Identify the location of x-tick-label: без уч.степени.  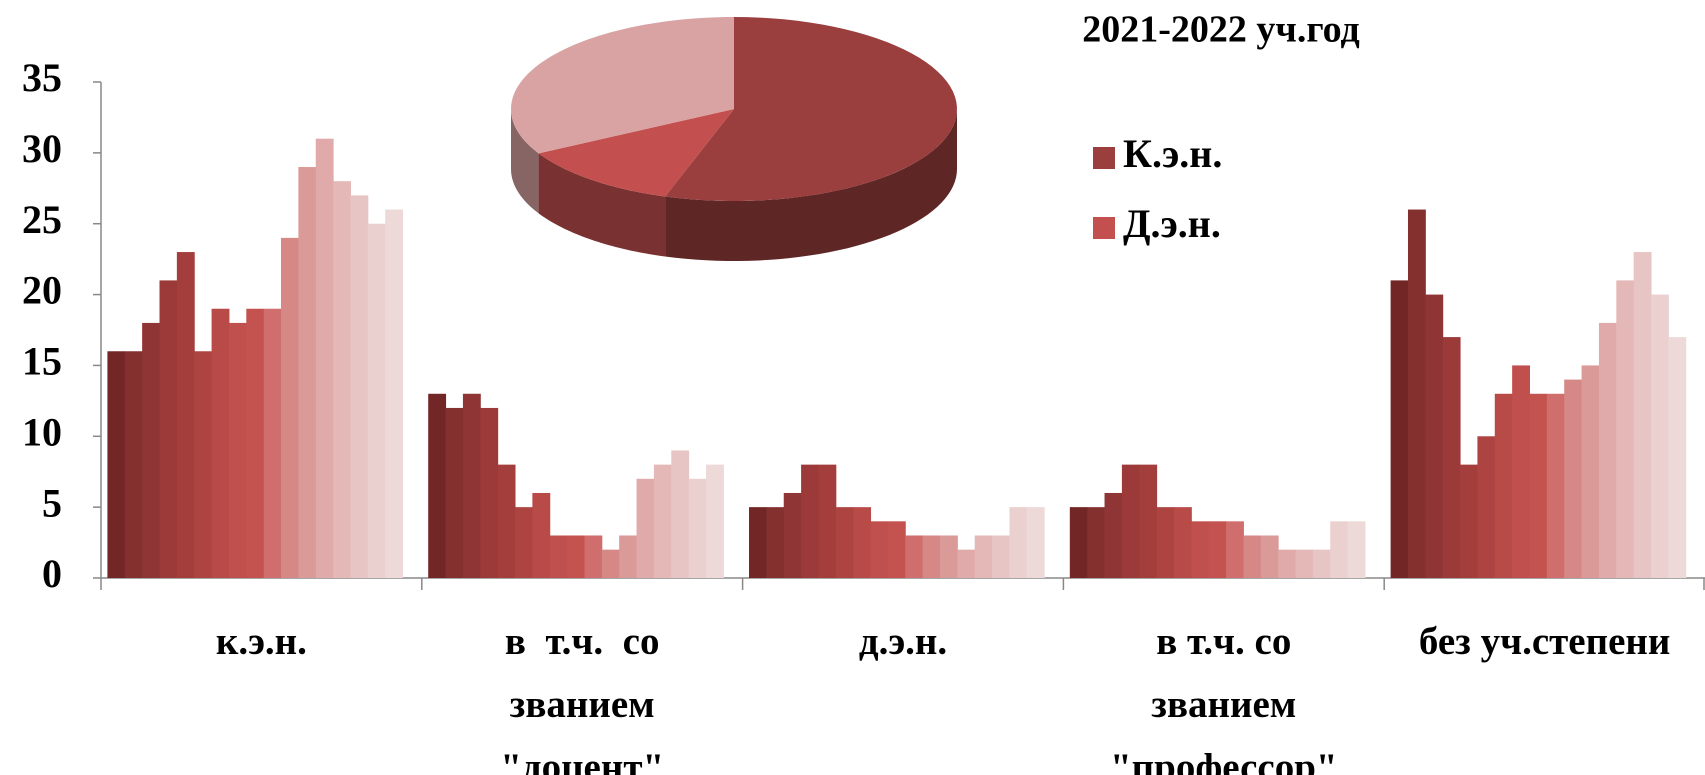
(1544, 641).